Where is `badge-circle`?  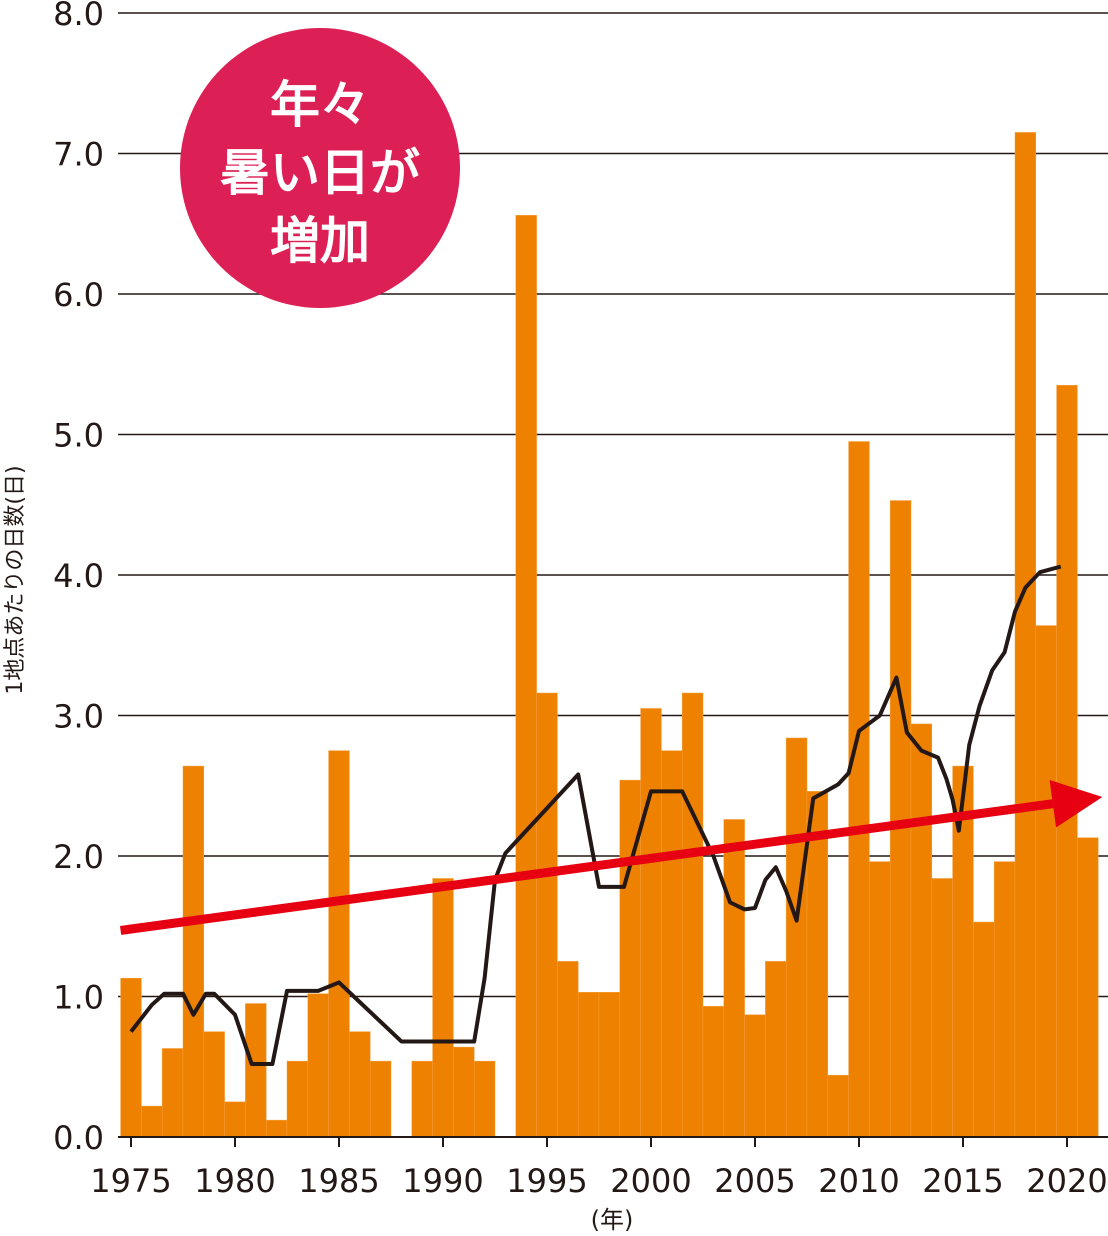 badge-circle is located at coordinates (320, 168).